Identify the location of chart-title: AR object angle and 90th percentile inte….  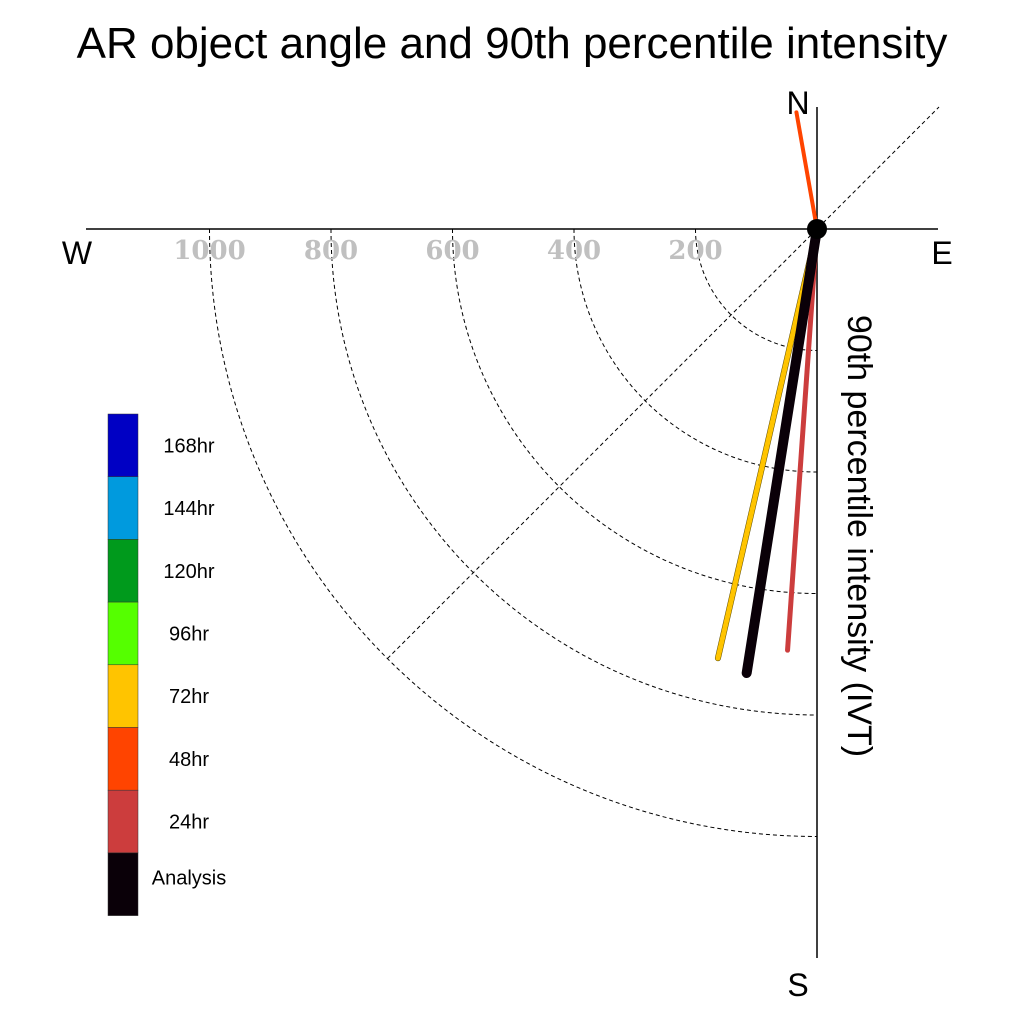
(512, 43).